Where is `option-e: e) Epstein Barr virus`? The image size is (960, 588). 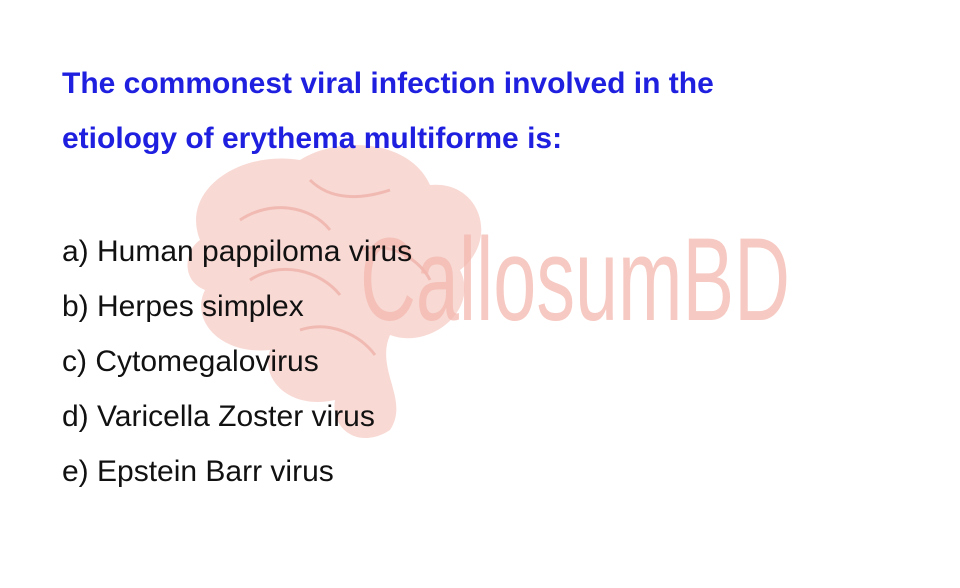
option-e: e) Epstein Barr virus is located at coordinates (198, 471).